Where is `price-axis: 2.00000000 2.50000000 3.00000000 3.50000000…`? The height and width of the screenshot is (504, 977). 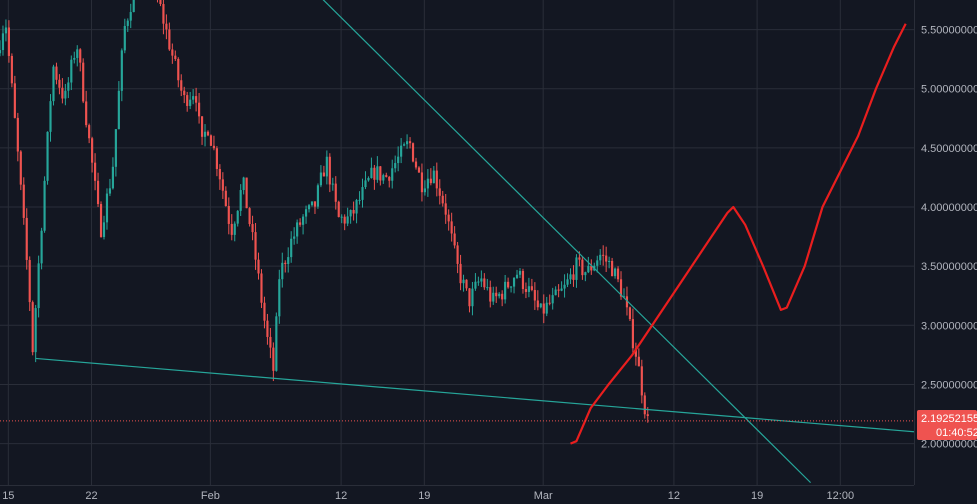 price-axis: 2.00000000 2.50000000 3.00000000 3.50000000… is located at coordinates (949, 238).